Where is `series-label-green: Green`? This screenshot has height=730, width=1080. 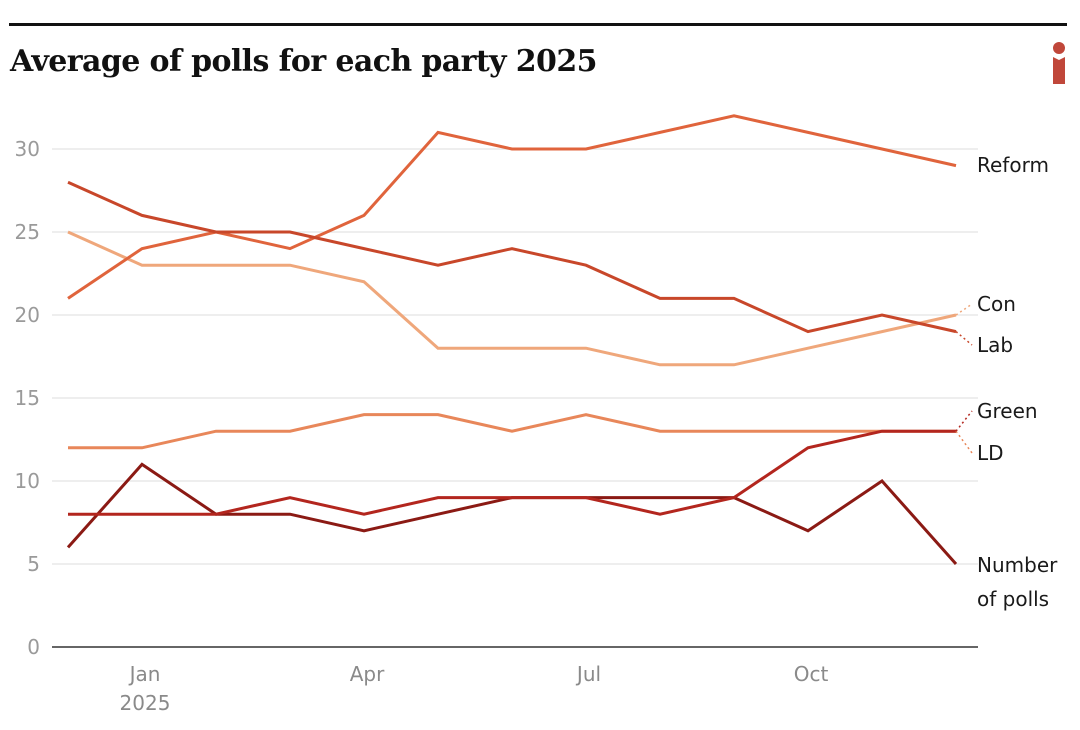 series-label-green: Green is located at coordinates (1007, 411).